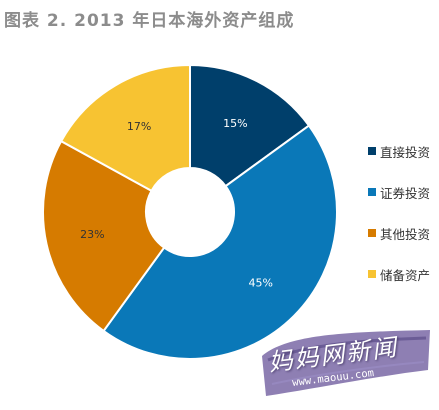 This screenshot has height=410, width=439. What do you see at coordinates (149, 21) in the screenshot?
I see `chart-title: 图表 2. 2013 年日本海外资产组成` at bounding box center [149, 21].